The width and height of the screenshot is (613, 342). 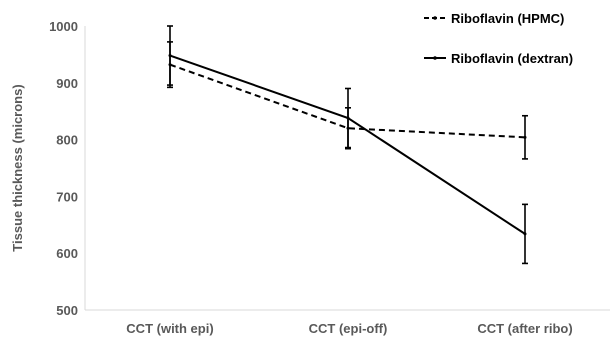 What do you see at coordinates (498, 38) in the screenshot?
I see `legend: Riboflavin (HPMC) Riboflavin (dextran)` at bounding box center [498, 38].